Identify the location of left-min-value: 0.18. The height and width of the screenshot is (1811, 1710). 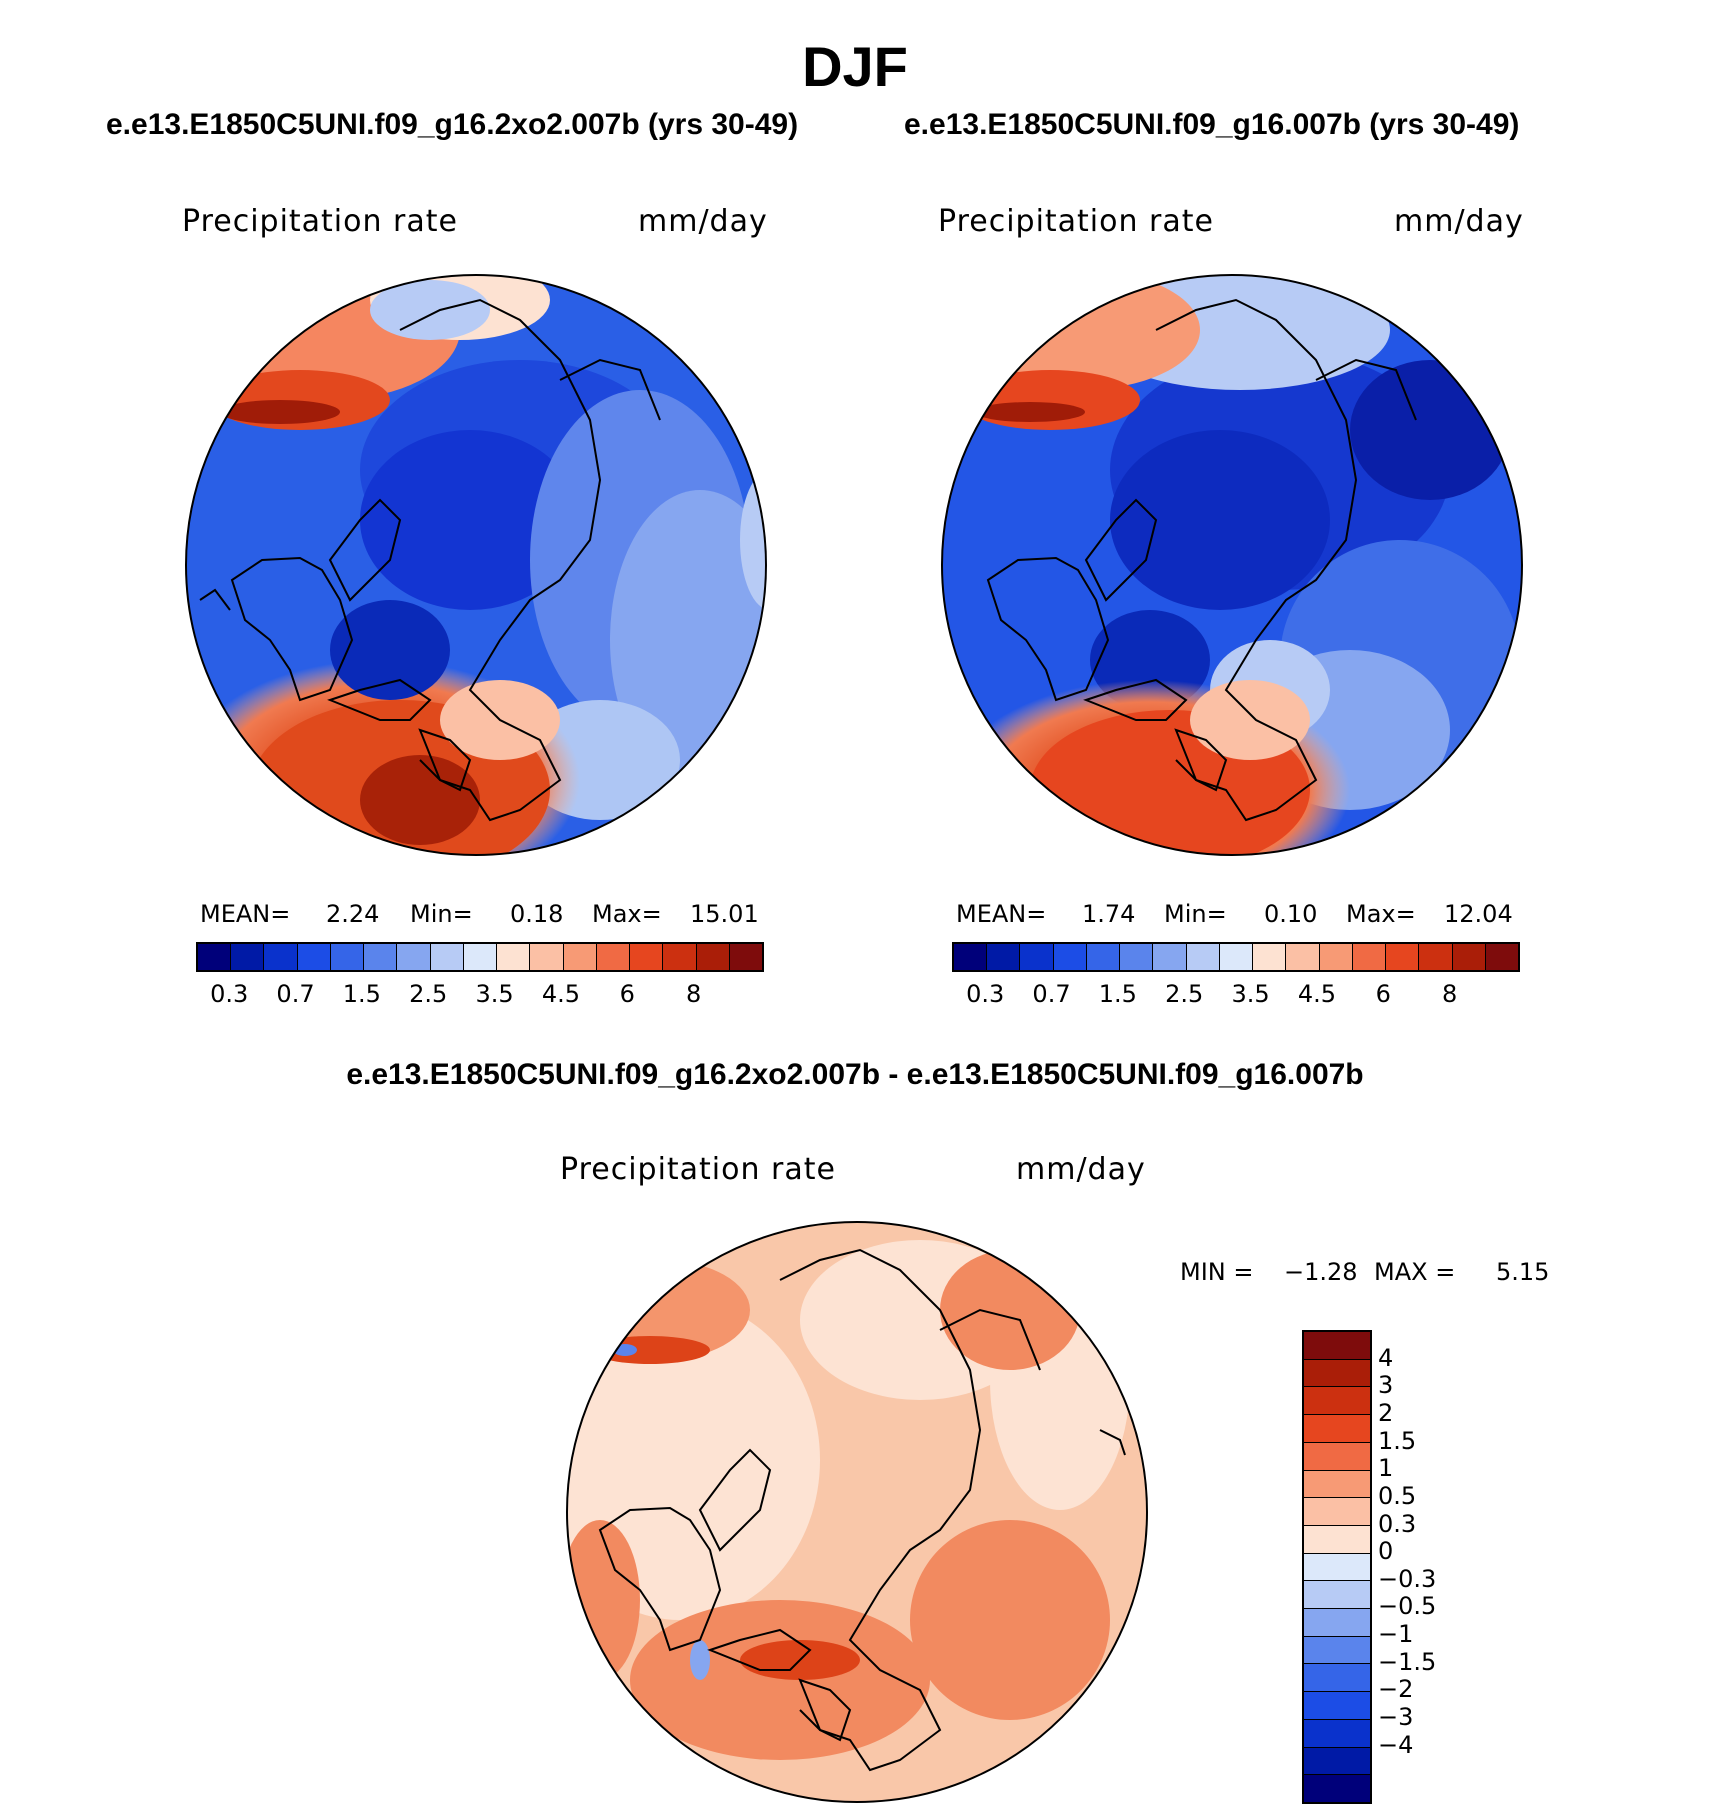
(537, 914).